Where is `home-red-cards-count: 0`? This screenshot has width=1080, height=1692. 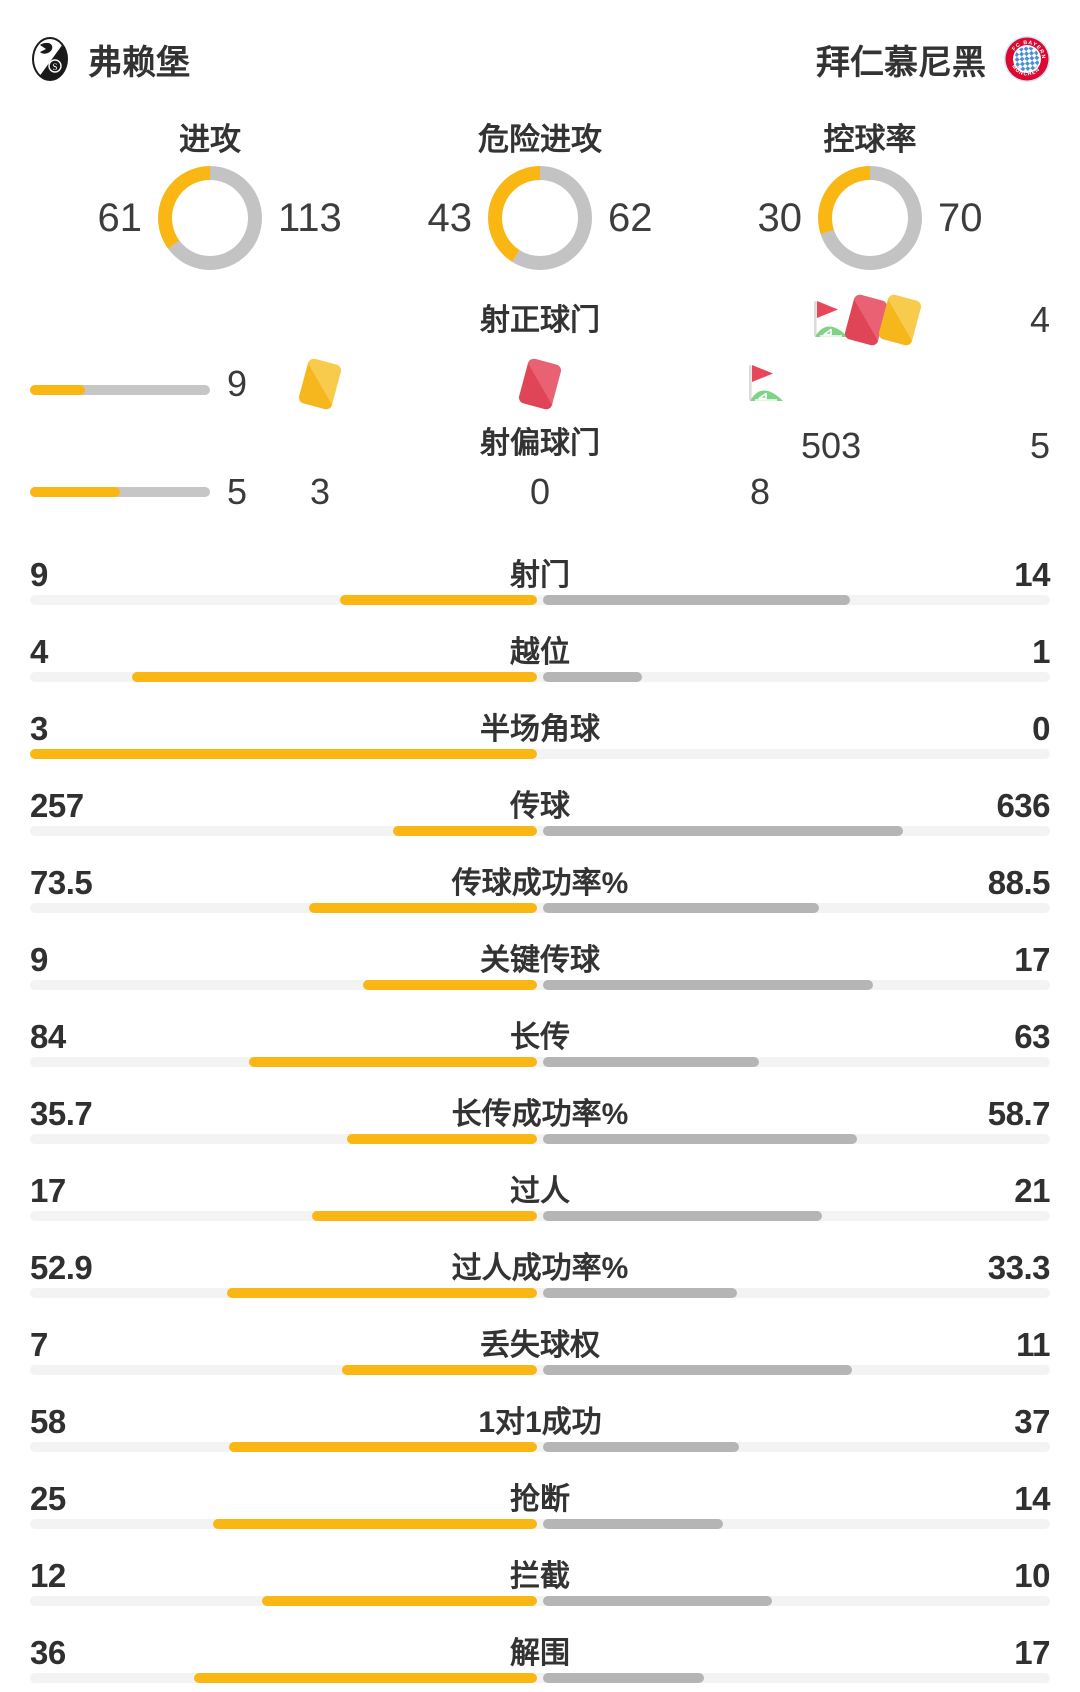 home-red-cards-count: 0 is located at coordinates (831, 445).